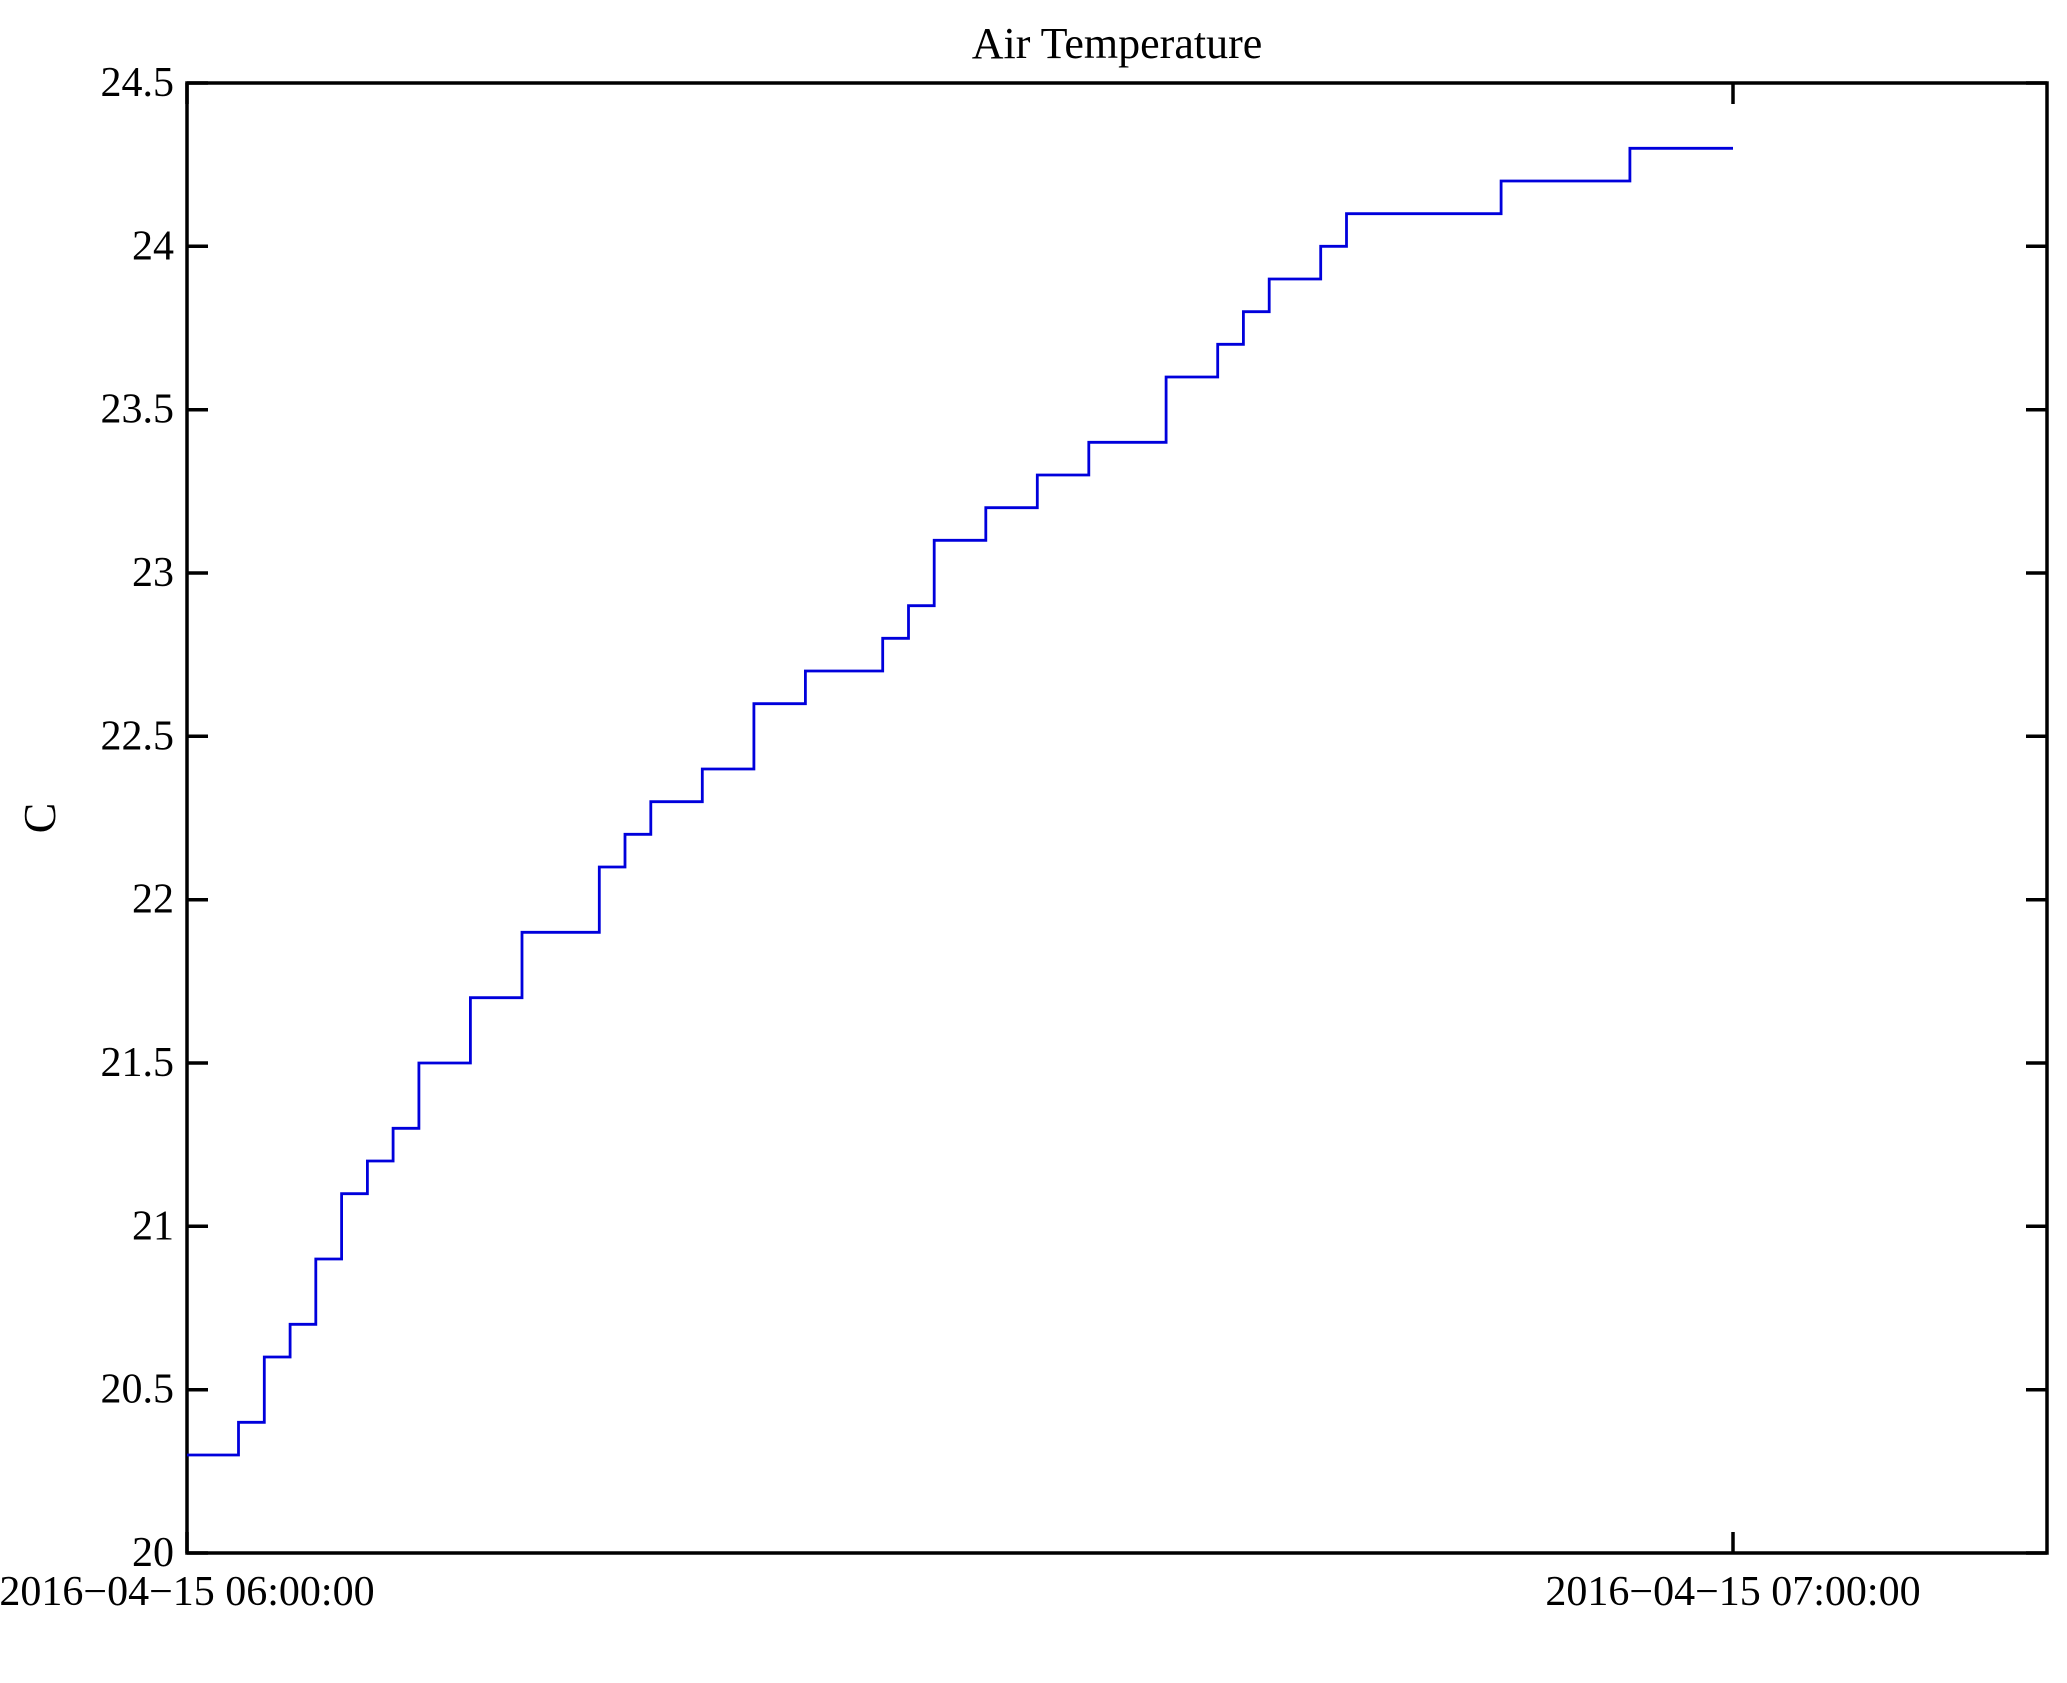  What do you see at coordinates (138, 736) in the screenshot?
I see `y-tick-label: 22.5` at bounding box center [138, 736].